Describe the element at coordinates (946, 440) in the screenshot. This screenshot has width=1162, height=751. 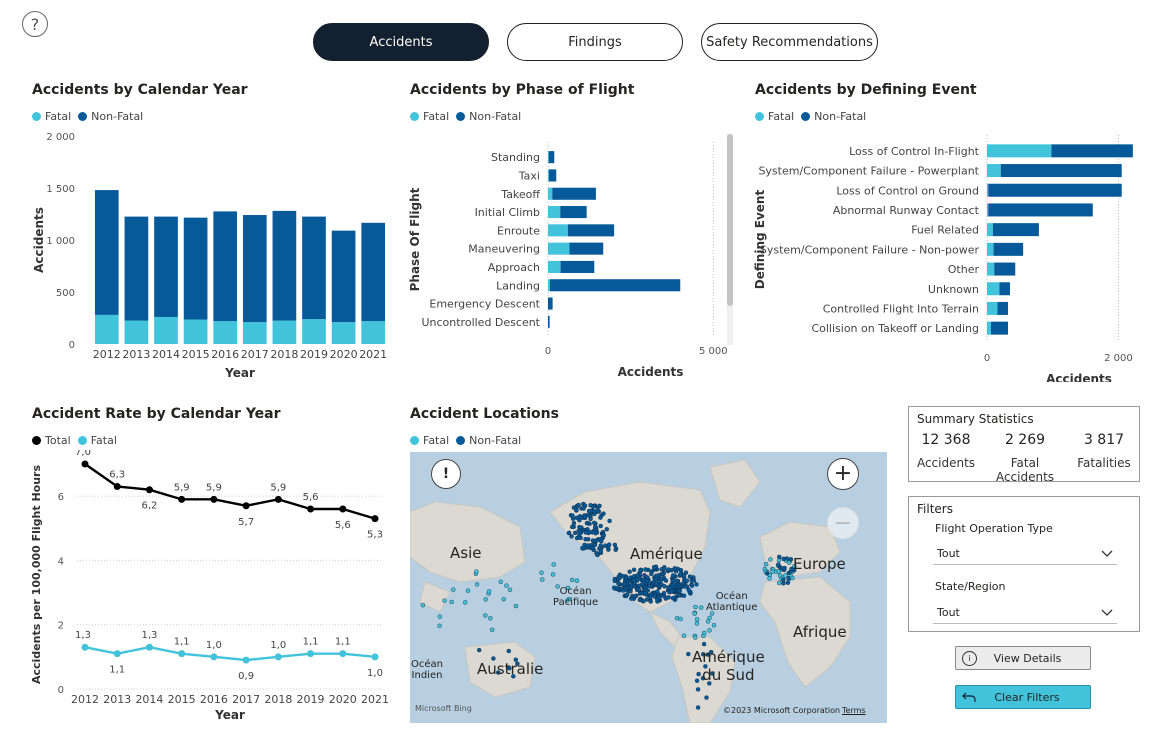
I see `stat-accidents-value: 12 368` at that location.